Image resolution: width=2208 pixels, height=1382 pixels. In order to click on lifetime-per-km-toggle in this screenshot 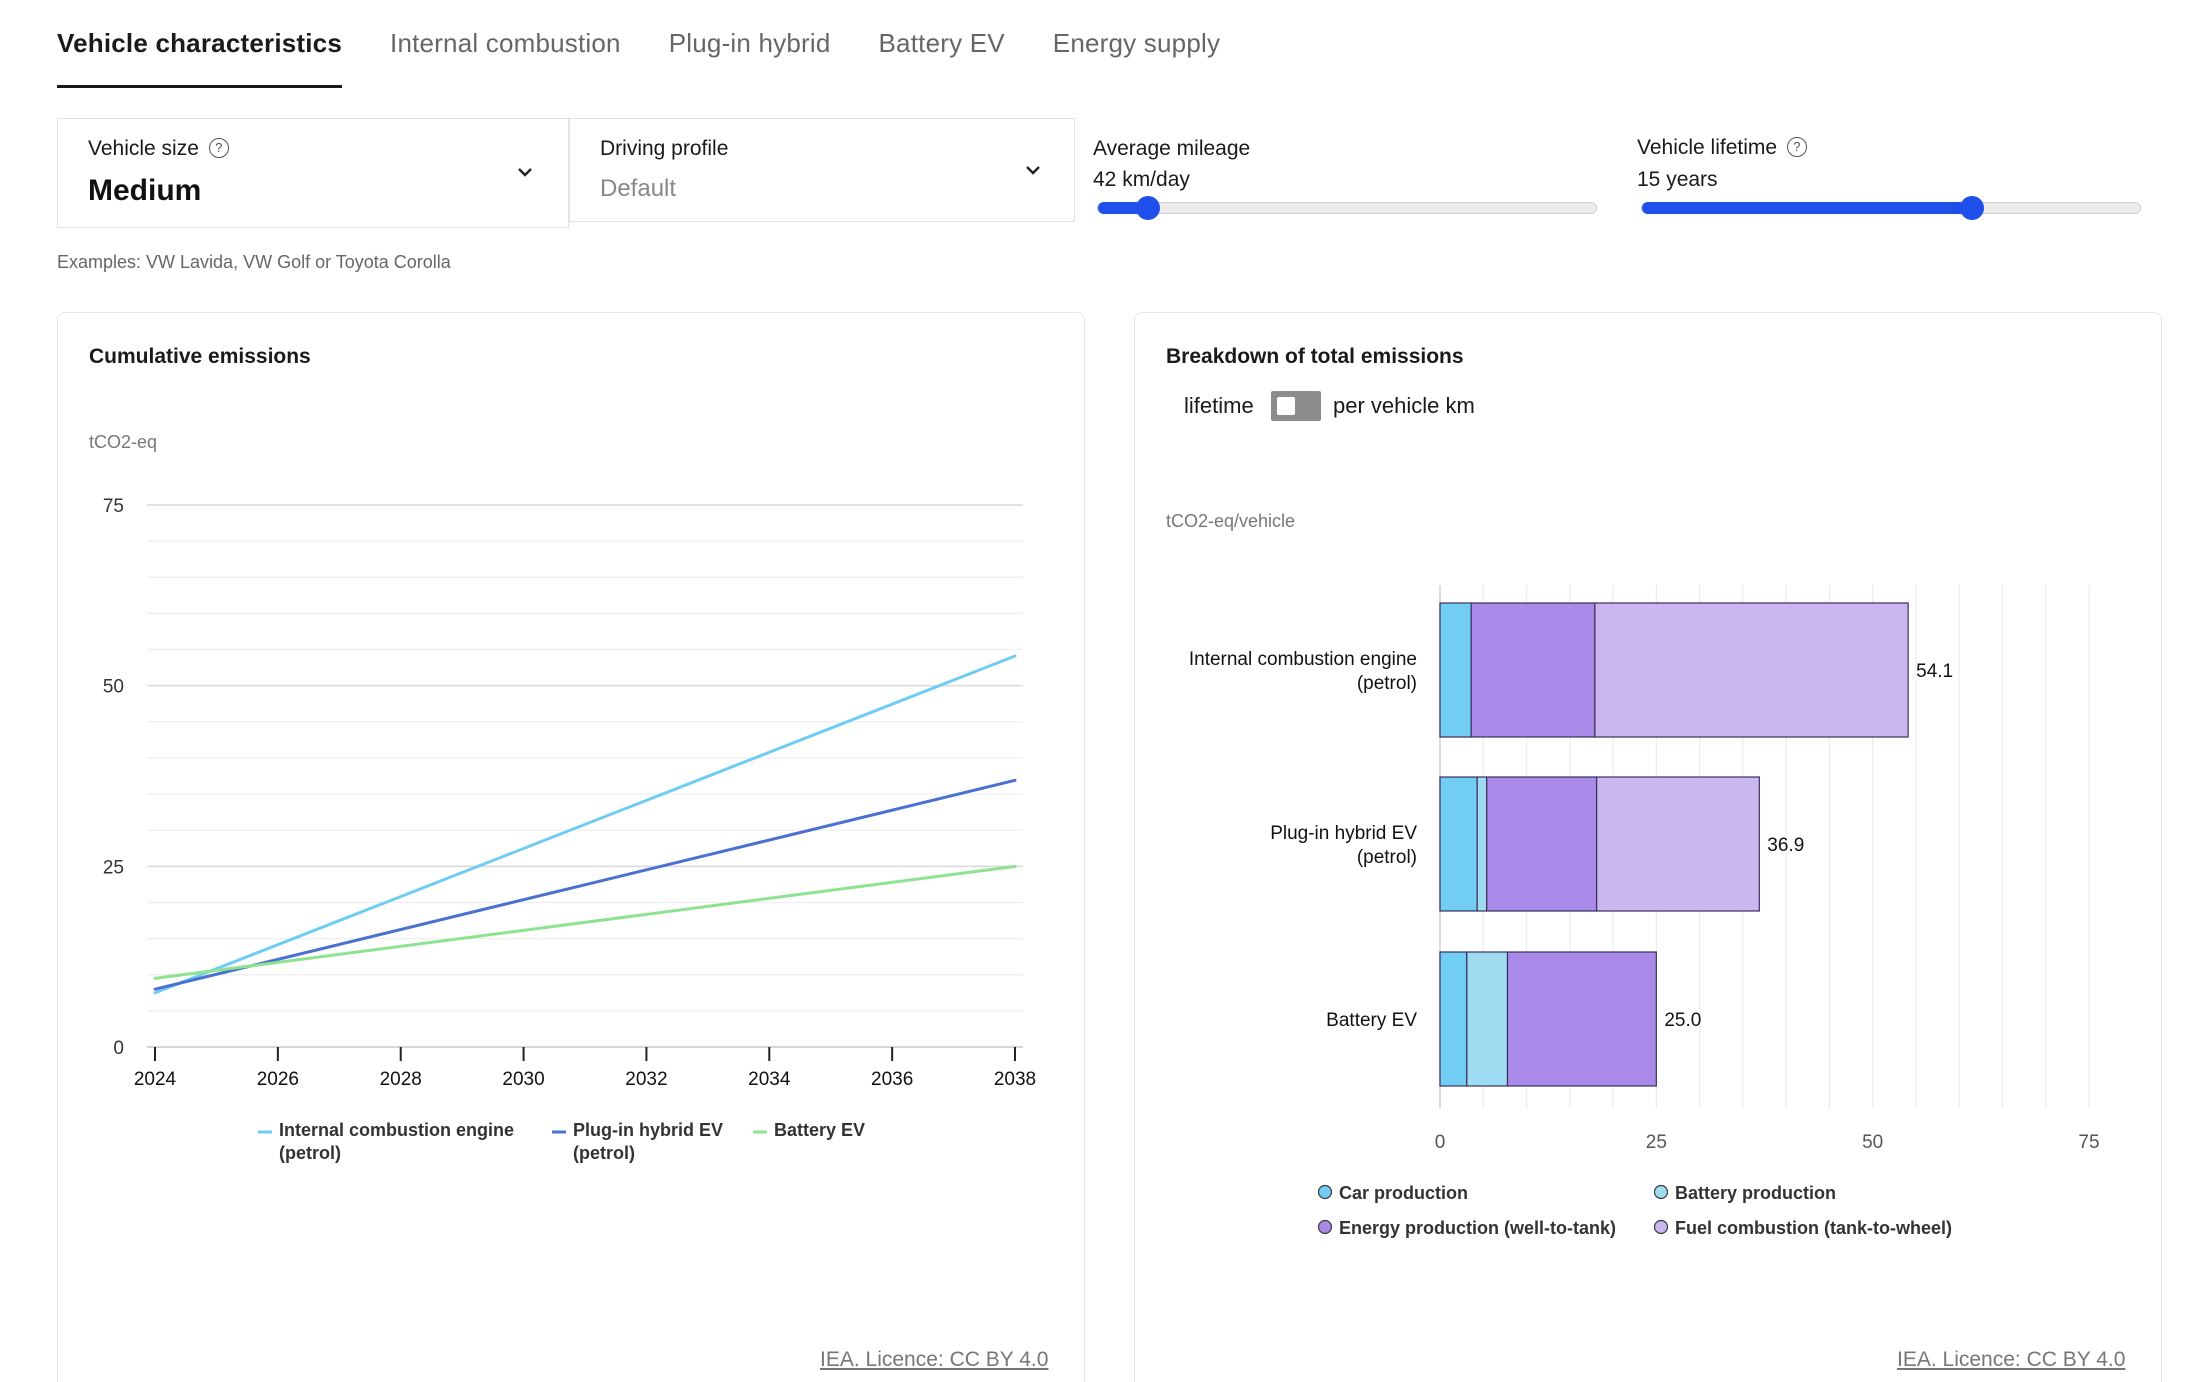, I will do `click(1296, 406)`.